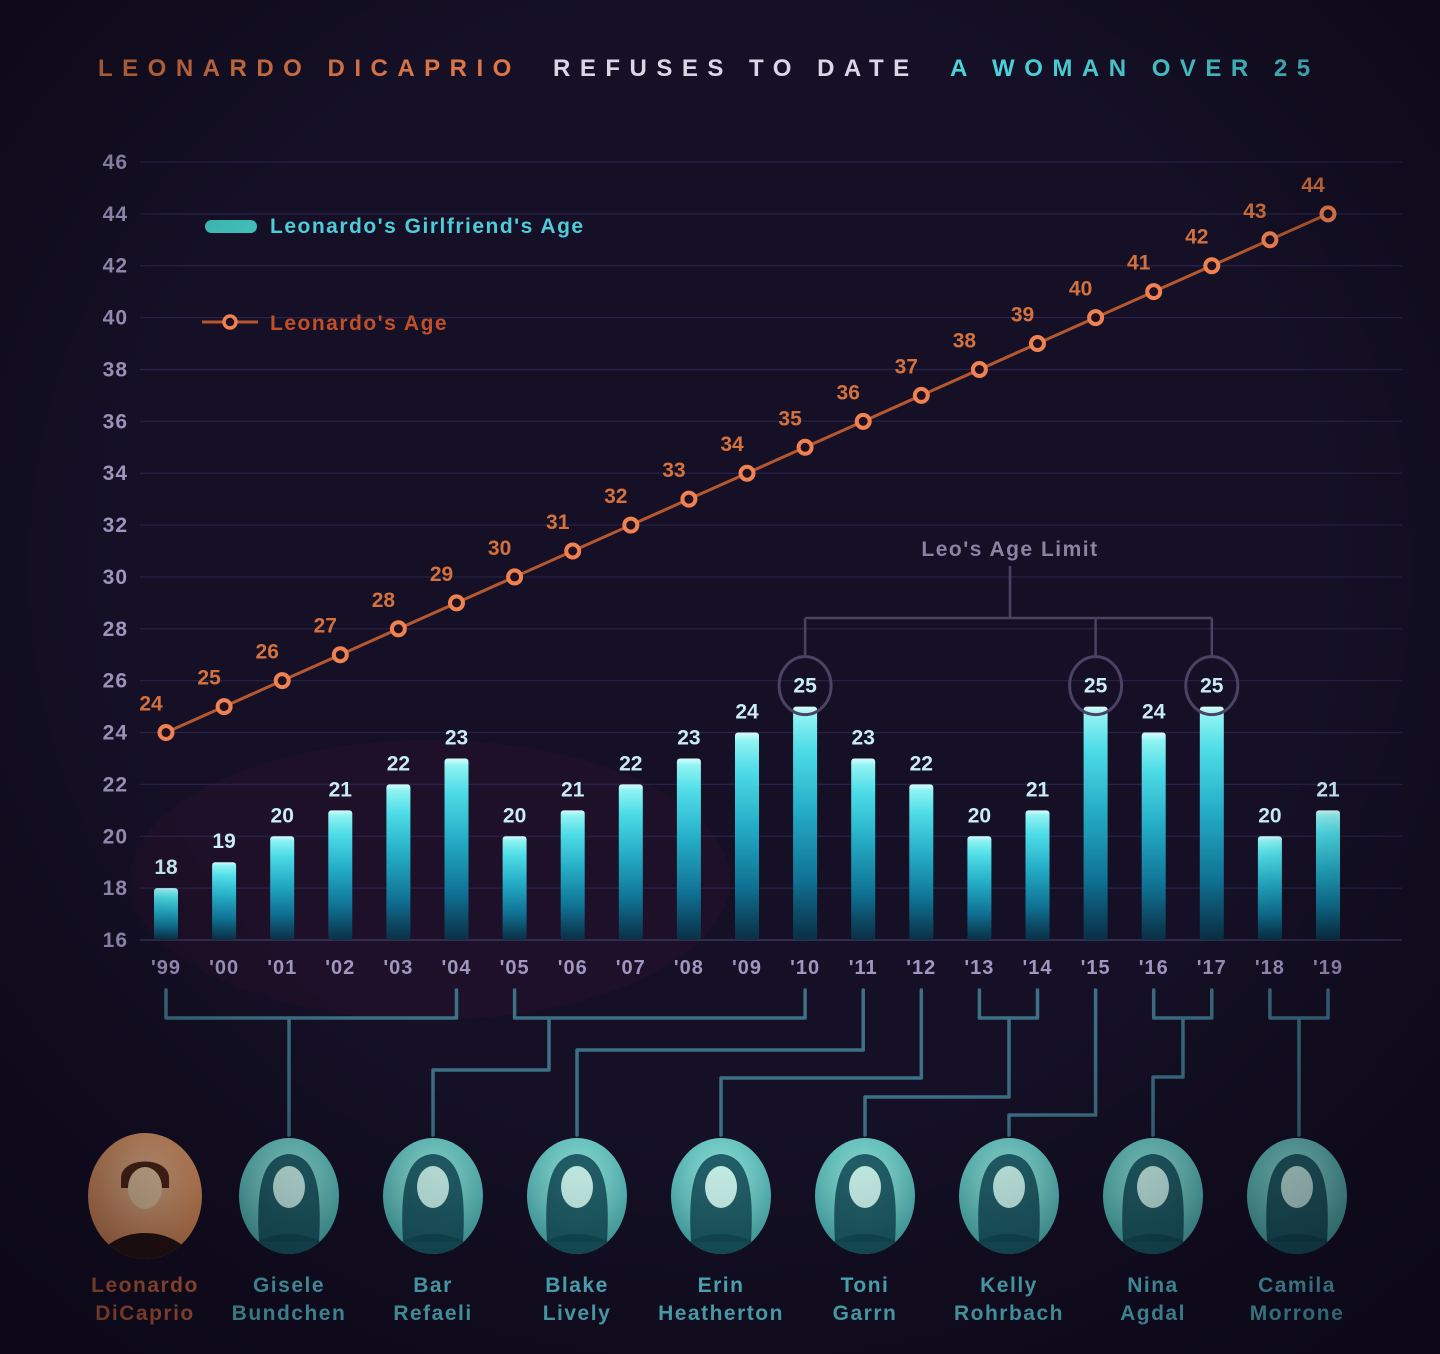  What do you see at coordinates (441, 574) in the screenshot?
I see `leo-age-value-04: 29` at bounding box center [441, 574].